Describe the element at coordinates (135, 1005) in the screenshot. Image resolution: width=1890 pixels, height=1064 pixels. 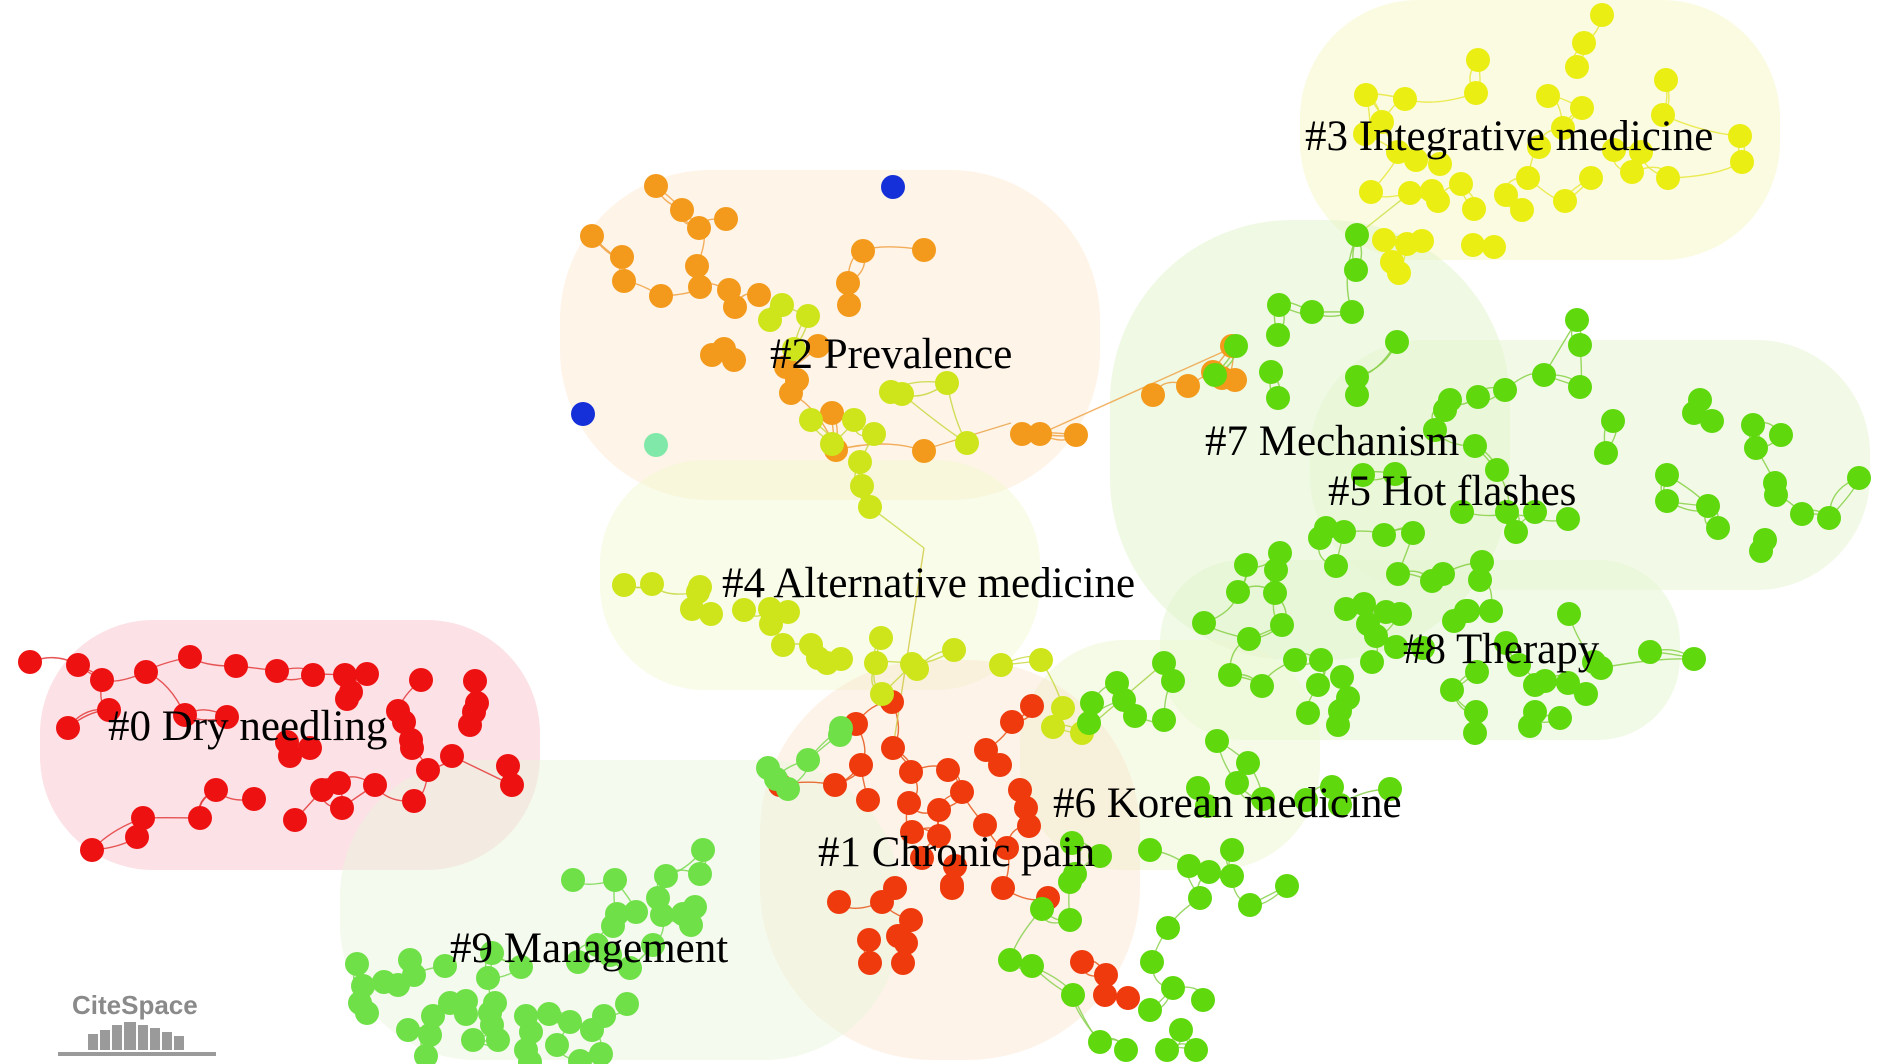
I see `citespace-logo-text: CiteSpace` at that location.